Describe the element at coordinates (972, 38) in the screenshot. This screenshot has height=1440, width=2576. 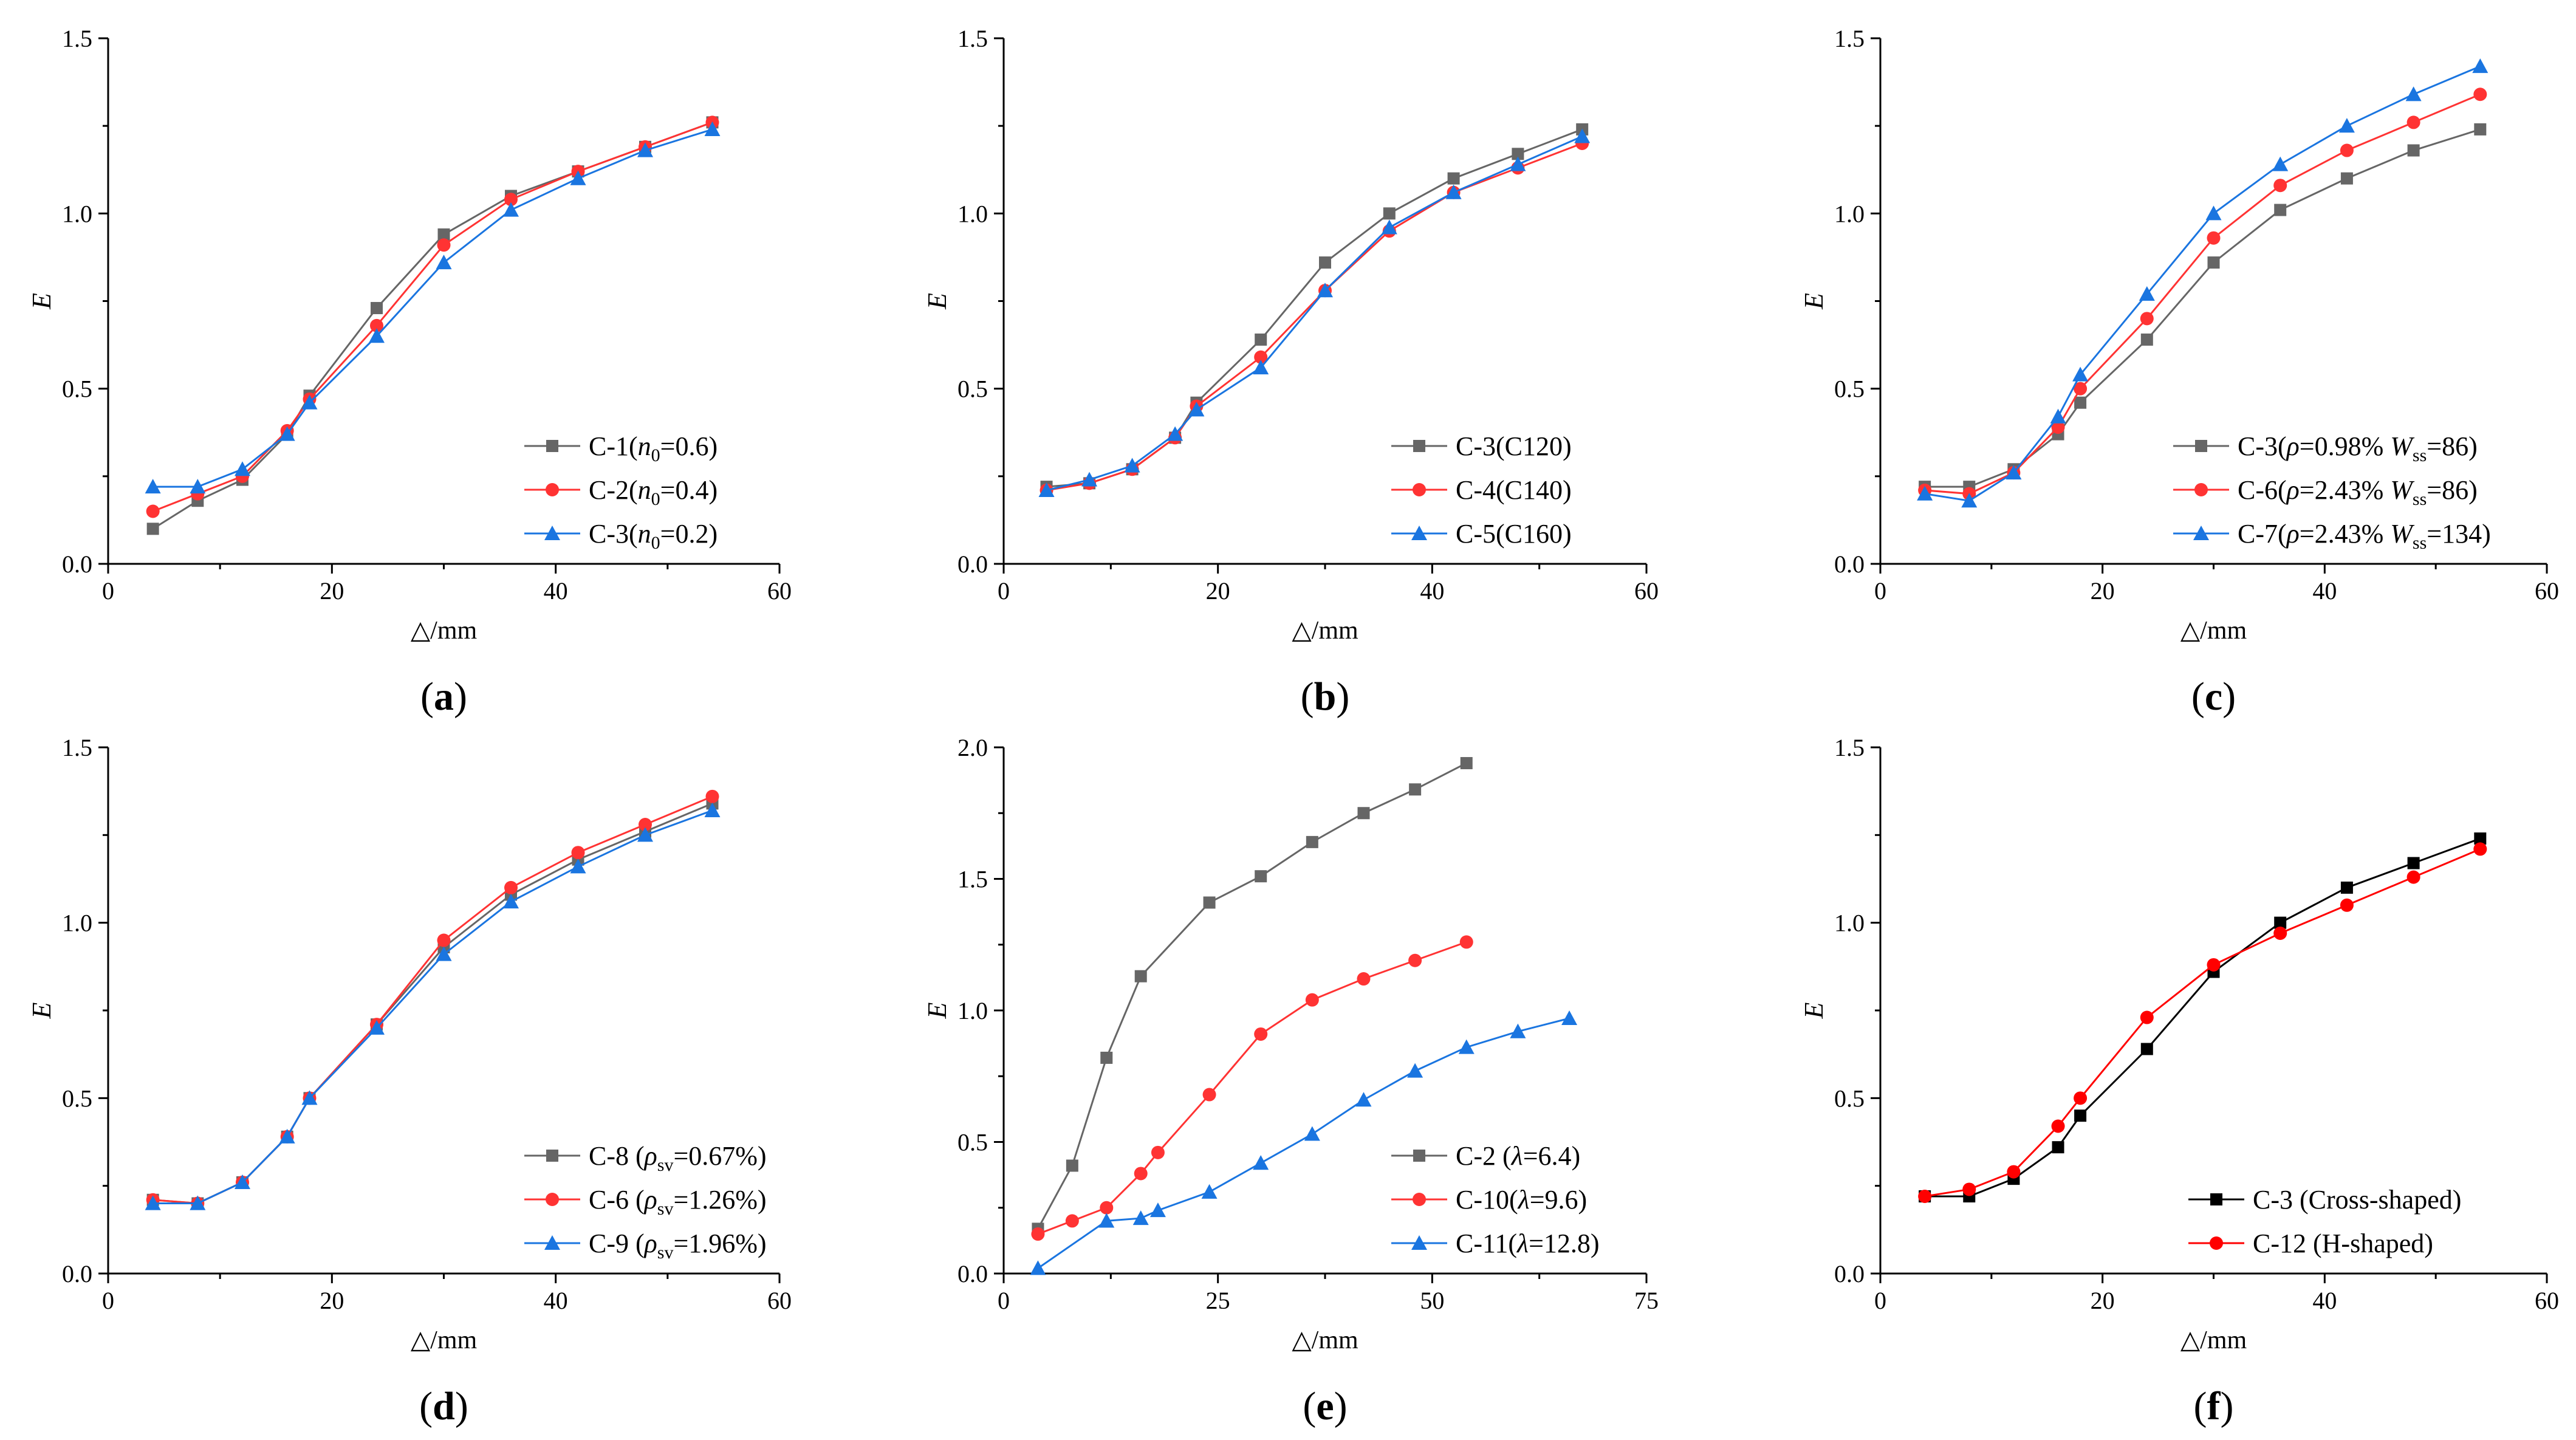
I see `y-tick-label: 1.5` at that location.